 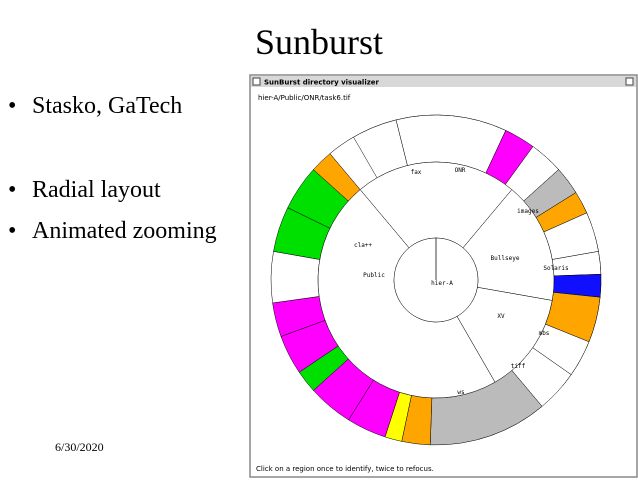 What do you see at coordinates (528, 211) in the screenshot?
I see `node-label: images` at bounding box center [528, 211].